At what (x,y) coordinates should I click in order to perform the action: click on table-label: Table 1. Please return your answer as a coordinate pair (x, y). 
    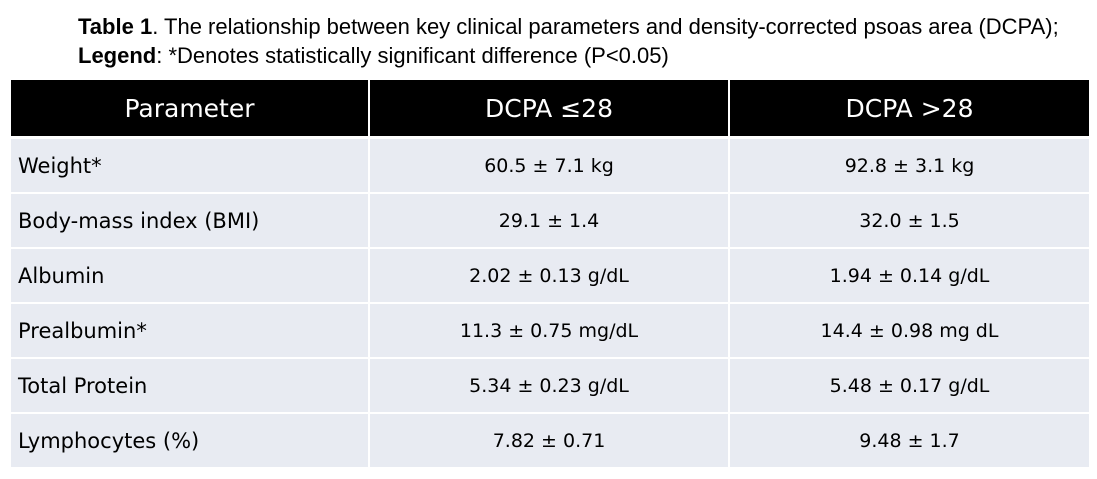
    Looking at the image, I should click on (115, 26).